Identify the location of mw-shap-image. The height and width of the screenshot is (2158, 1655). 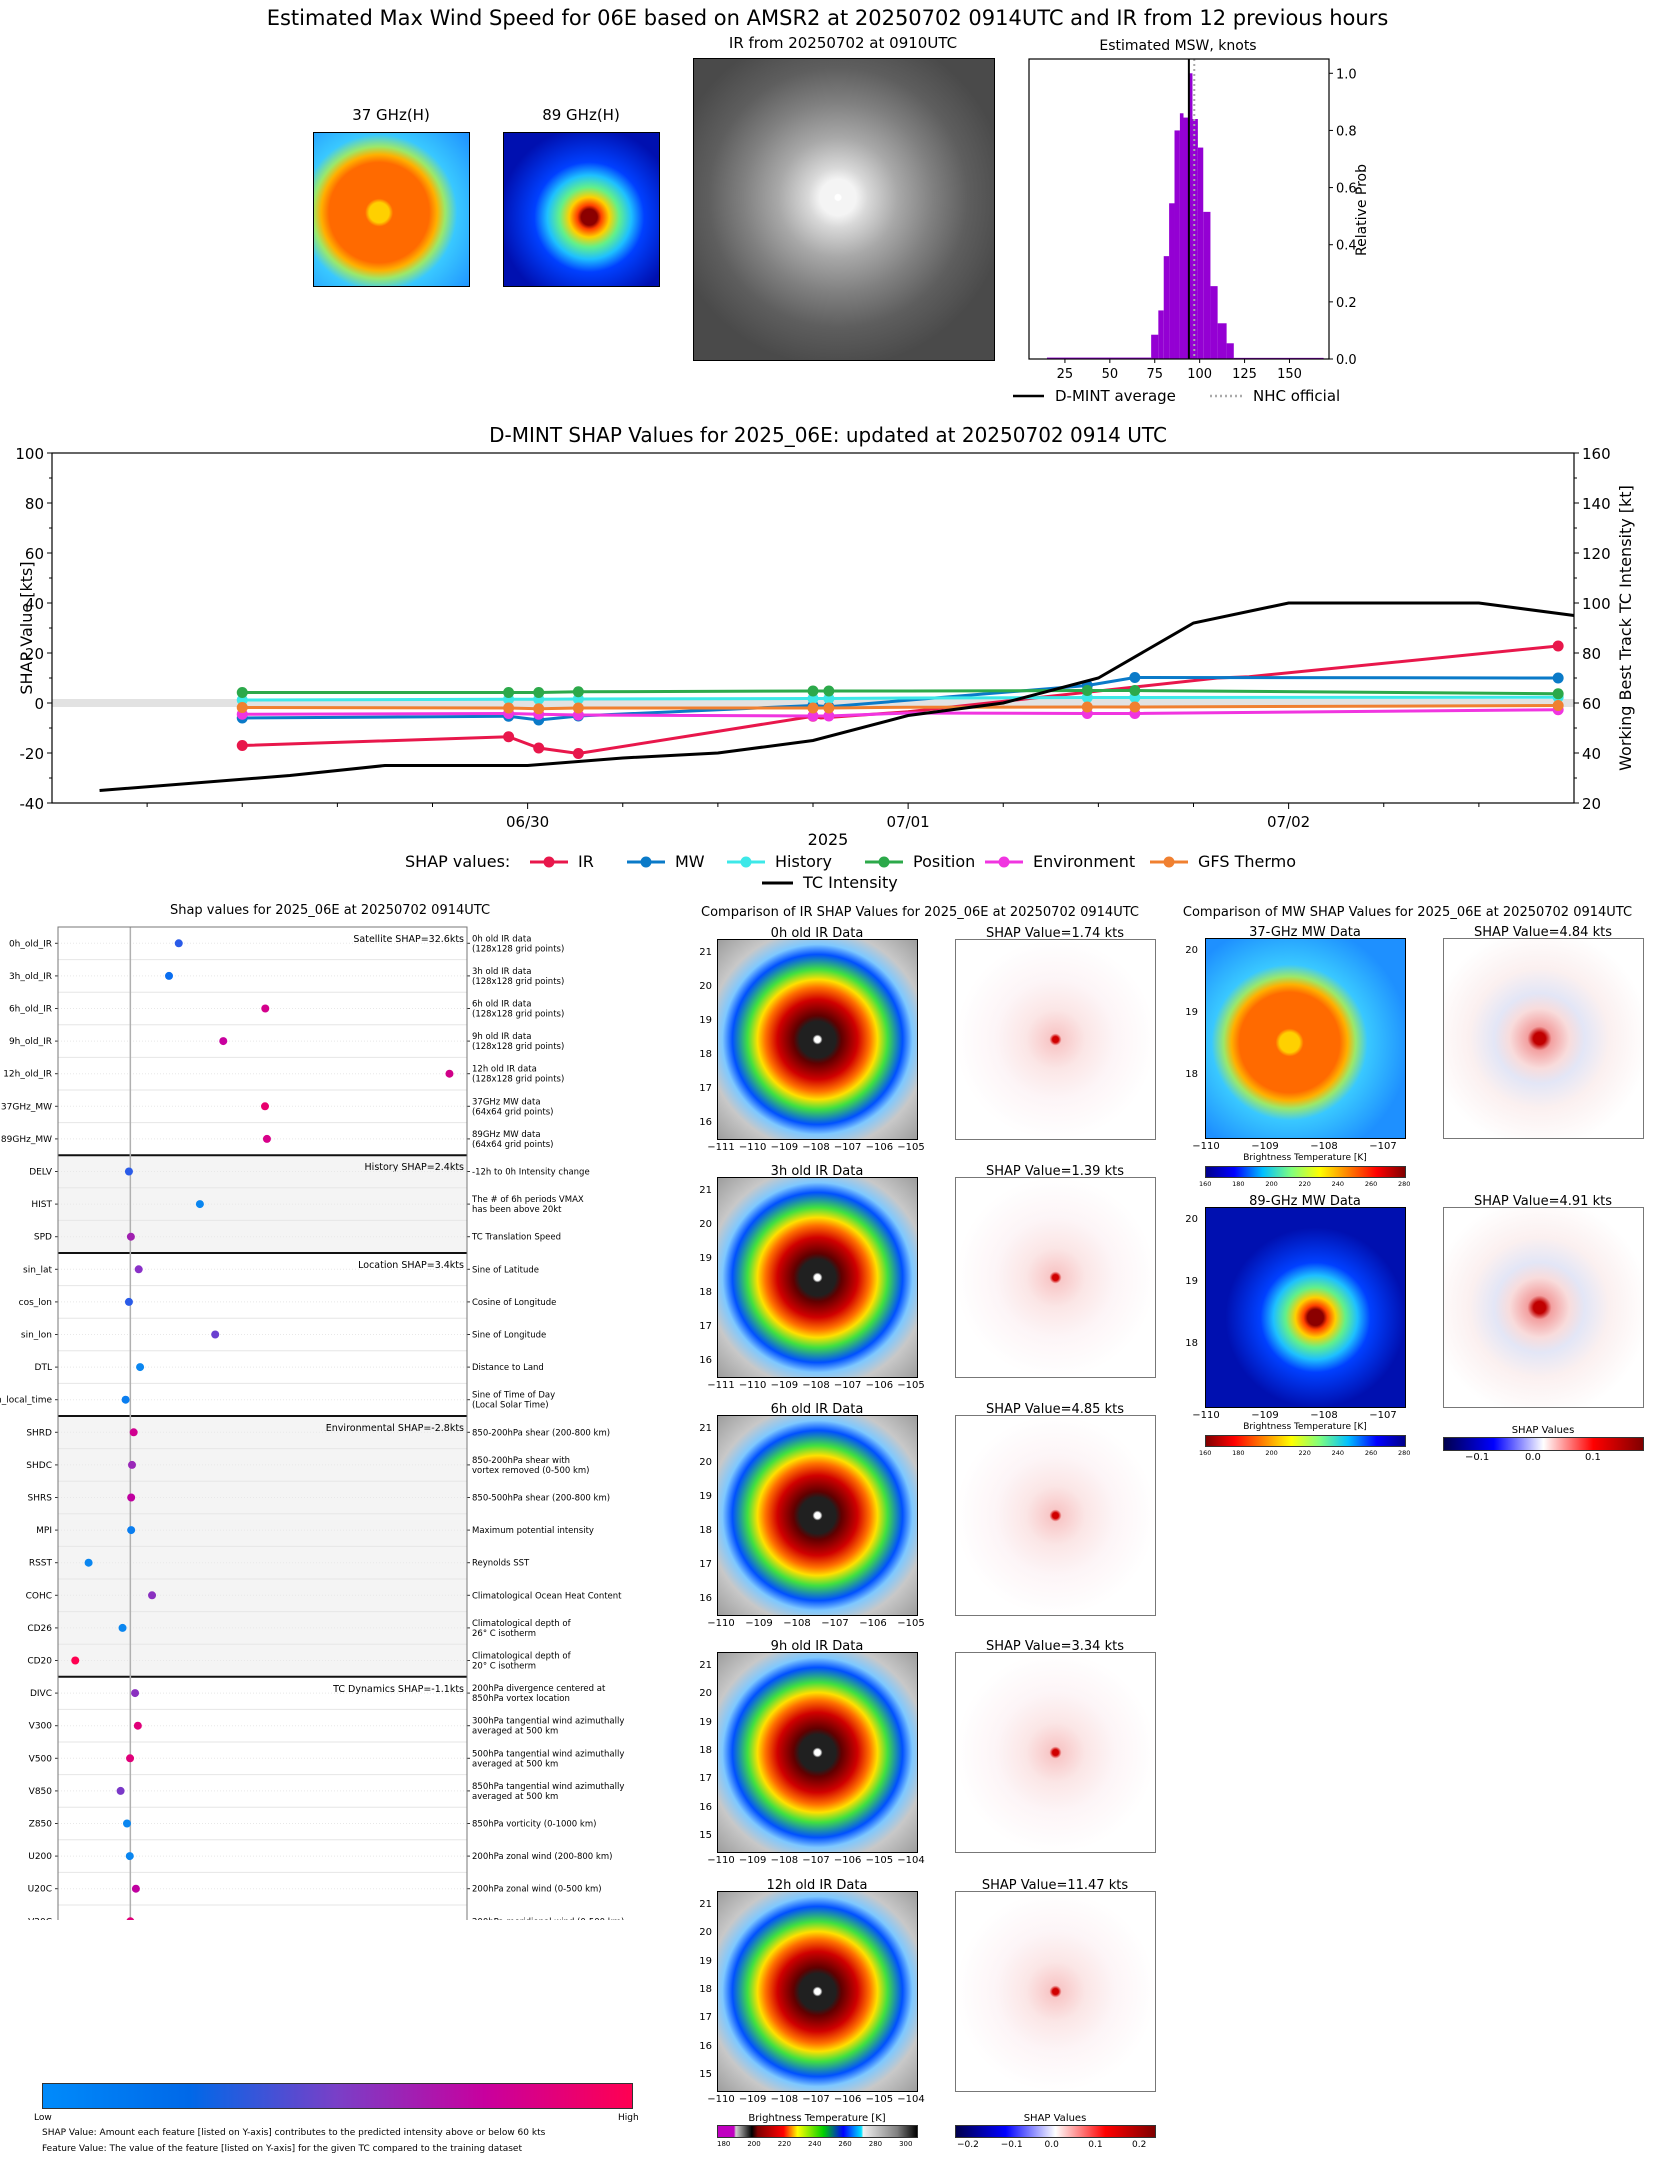
(1543, 1038).